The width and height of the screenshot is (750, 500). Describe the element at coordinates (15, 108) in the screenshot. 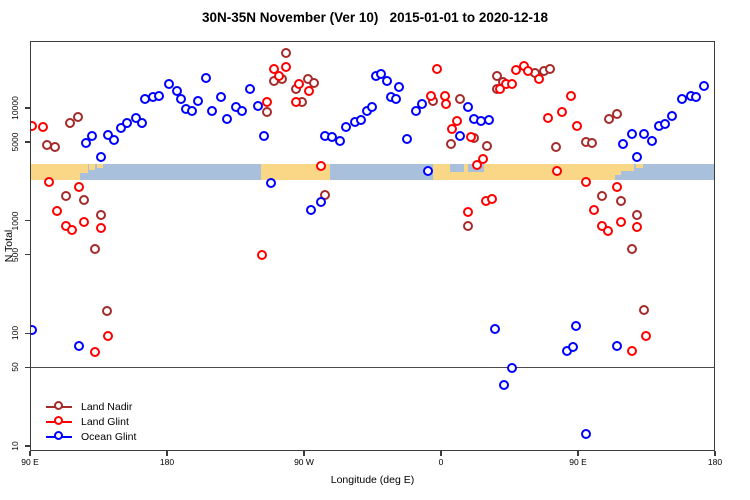

I see `y-tick-label: 10000` at that location.